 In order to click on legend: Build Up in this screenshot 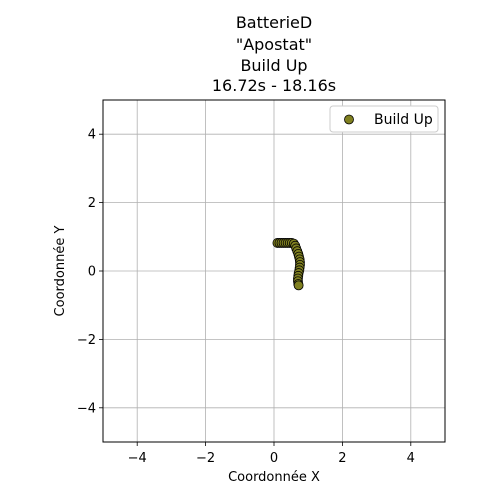, I will do `click(384, 119)`.